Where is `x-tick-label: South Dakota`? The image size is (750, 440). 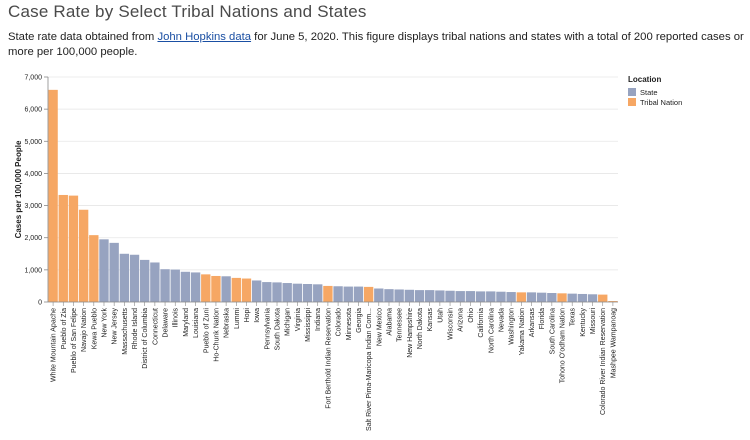
x-tick-label: South Dakota is located at coordinates (278, 329).